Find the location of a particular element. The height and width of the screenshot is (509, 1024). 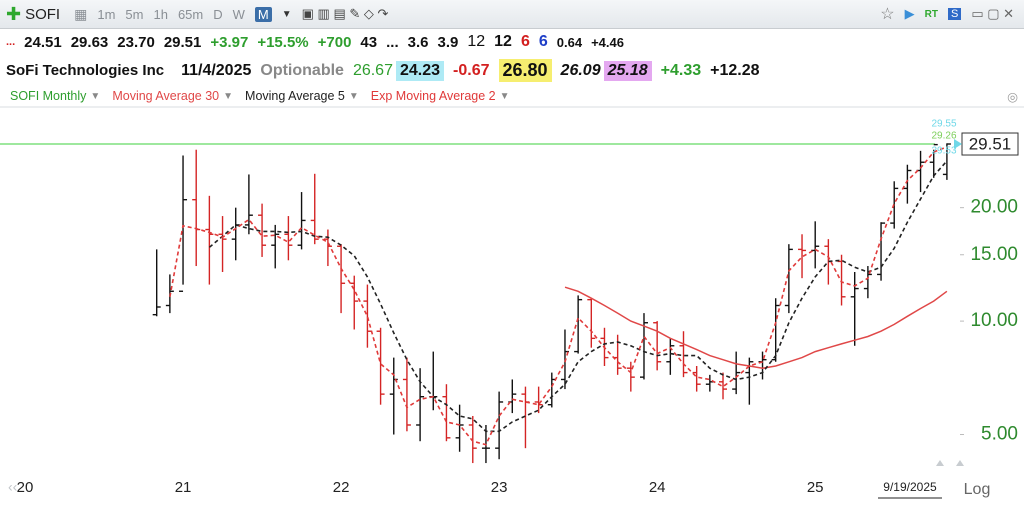

quote-item: 29.63 is located at coordinates (89, 42).